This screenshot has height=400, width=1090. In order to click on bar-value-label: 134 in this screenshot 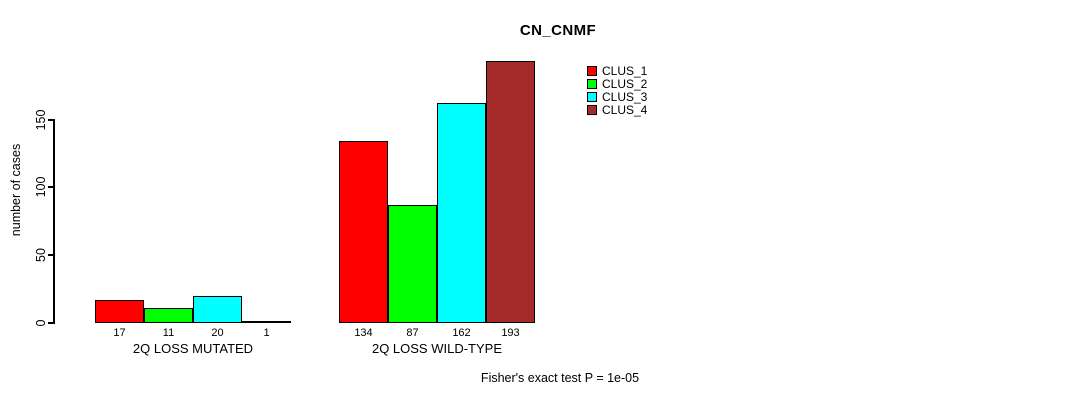, I will do `click(363, 333)`.